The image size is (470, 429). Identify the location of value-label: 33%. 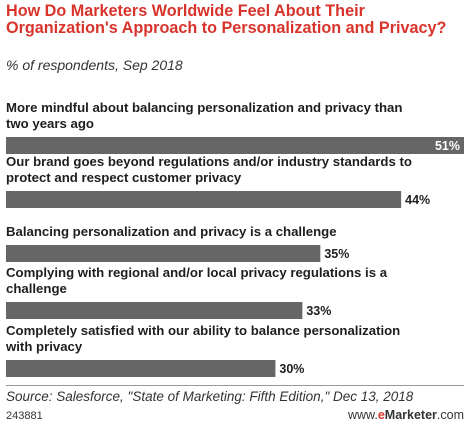
(318, 311).